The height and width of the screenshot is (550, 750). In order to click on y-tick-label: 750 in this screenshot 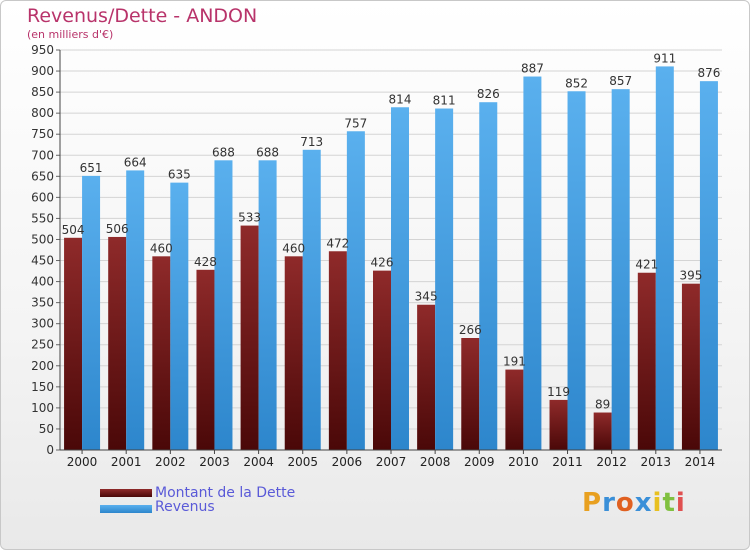, I will do `click(42, 134)`.